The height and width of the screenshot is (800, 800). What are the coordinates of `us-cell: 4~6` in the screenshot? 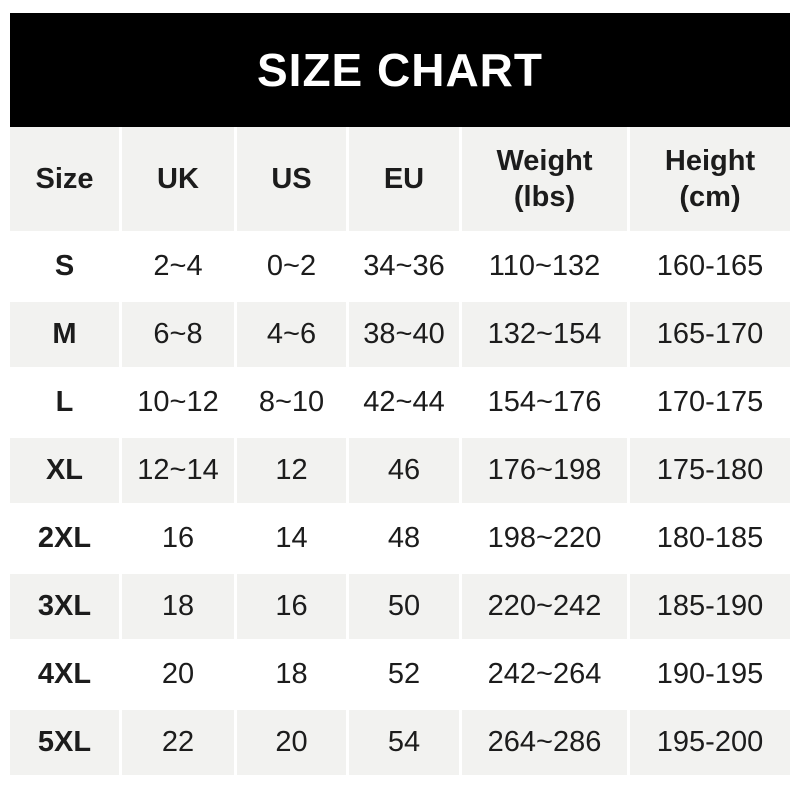 It's located at (291, 334).